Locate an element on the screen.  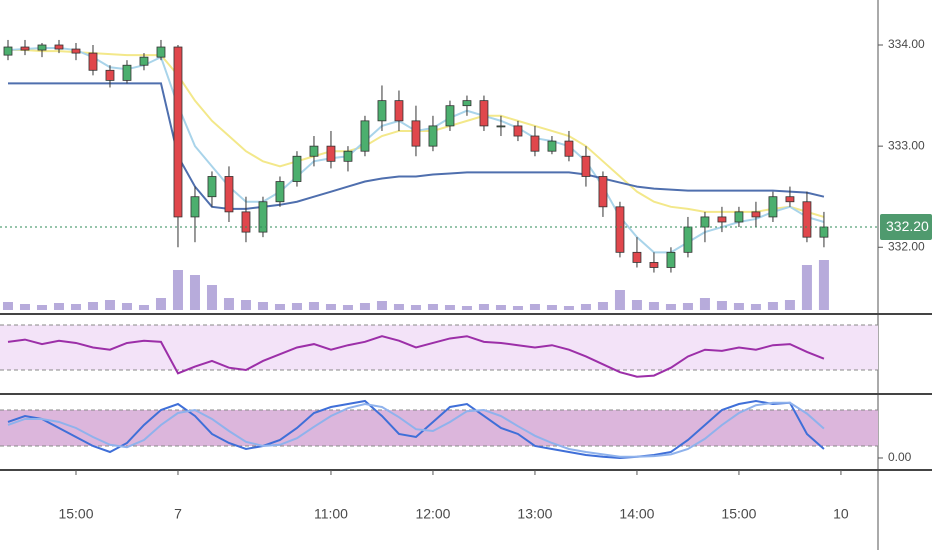
x-tick-label: 10 is located at coordinates (841, 514).